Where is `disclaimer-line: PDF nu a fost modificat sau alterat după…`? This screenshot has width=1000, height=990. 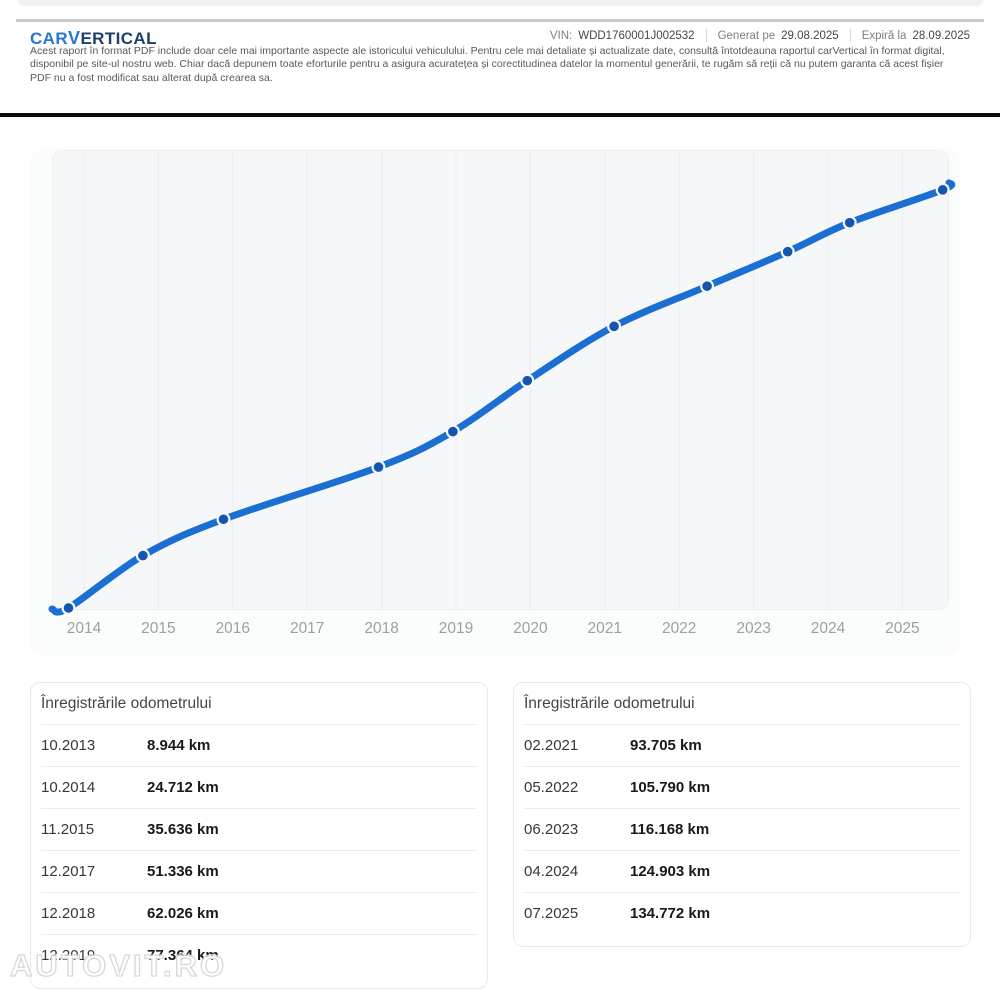 disclaimer-line: PDF nu a fost modificat sau alterat după… is located at coordinates (151, 77).